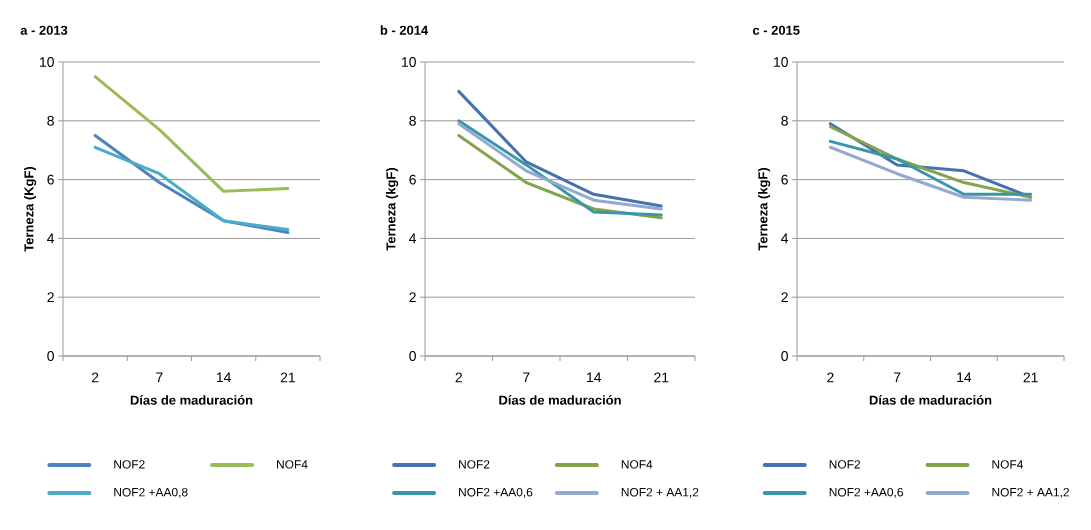 This screenshot has width=1091, height=530. I want to click on chart-title: b - 2014, so click(404, 30).